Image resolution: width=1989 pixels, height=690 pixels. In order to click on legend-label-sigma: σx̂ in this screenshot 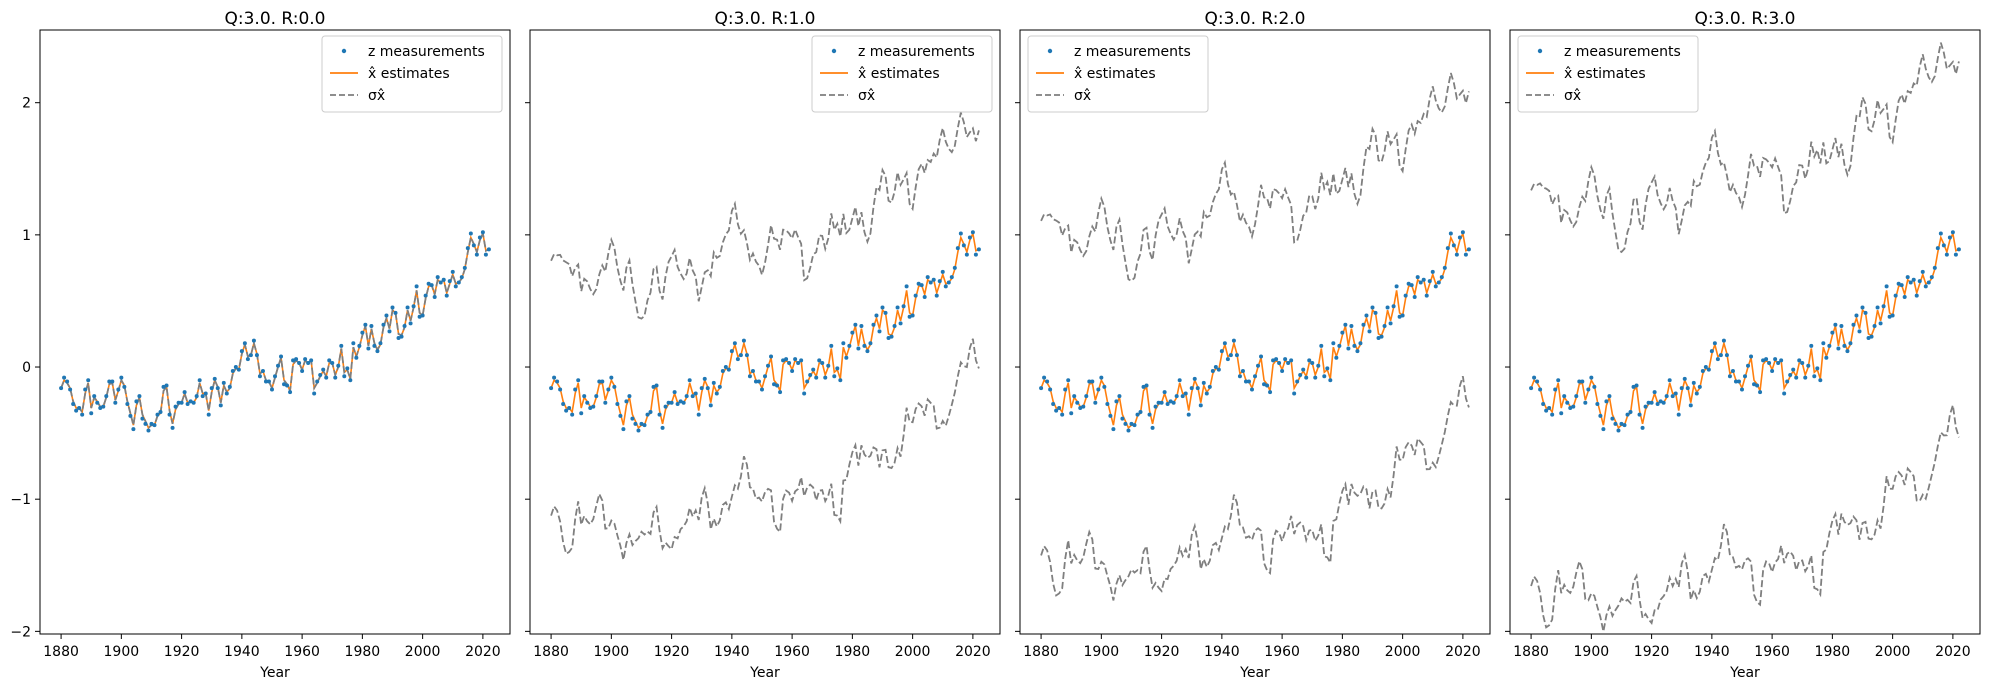, I will do `click(866, 96)`.